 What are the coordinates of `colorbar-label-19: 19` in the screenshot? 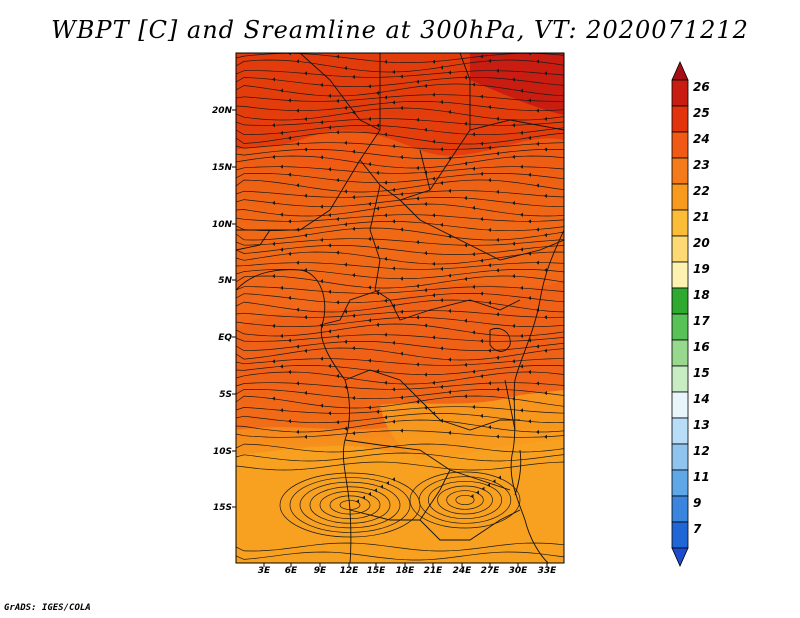 It's located at (701, 269).